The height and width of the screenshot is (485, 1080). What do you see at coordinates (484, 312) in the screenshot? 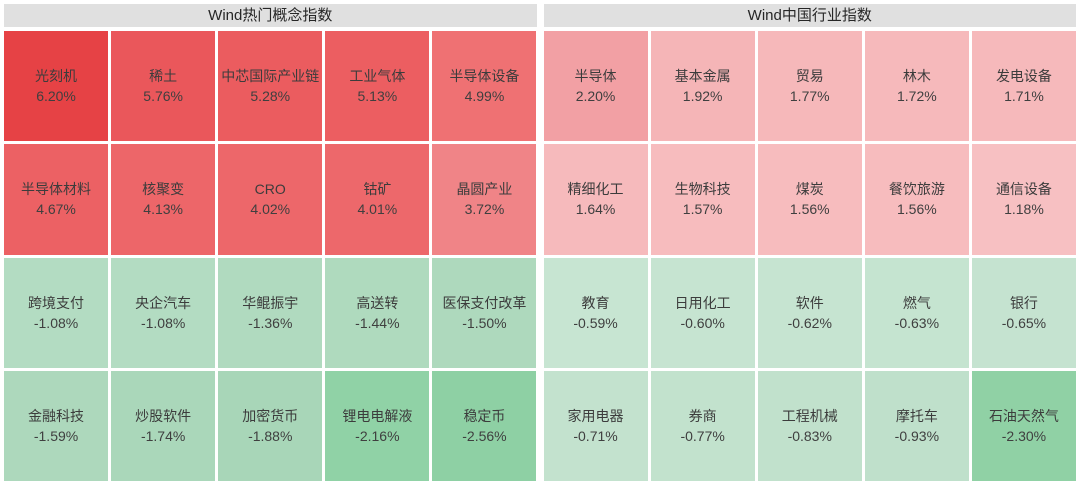
I see `heatmap-cell: 医保支付改革 -1.50%` at bounding box center [484, 312].